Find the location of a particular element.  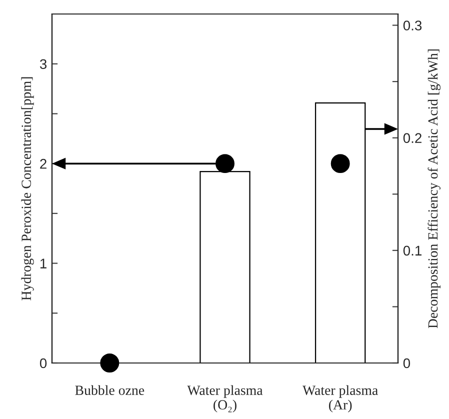

x-tick-label: Water plasma (Ar) is located at coordinates (340, 398).